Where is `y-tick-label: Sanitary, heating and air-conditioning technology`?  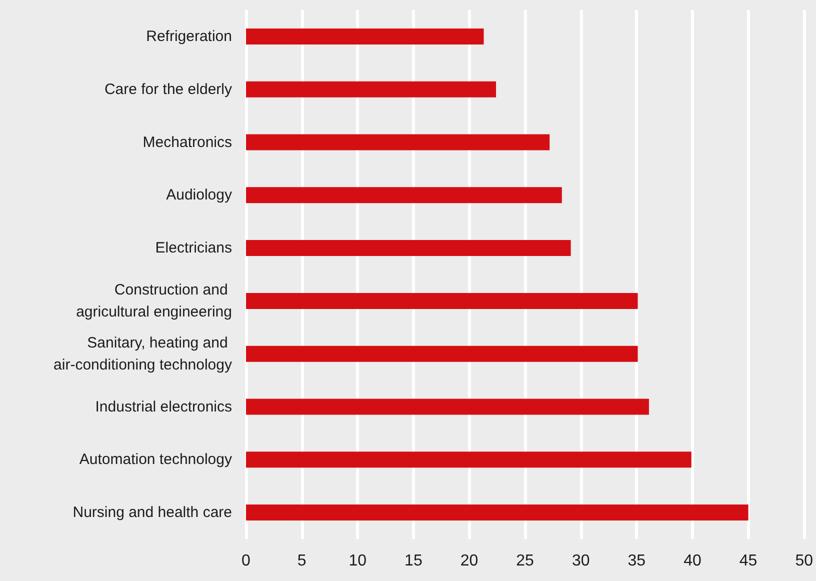
y-tick-label: Sanitary, heating and air-conditioning technology is located at coordinates (143, 354).